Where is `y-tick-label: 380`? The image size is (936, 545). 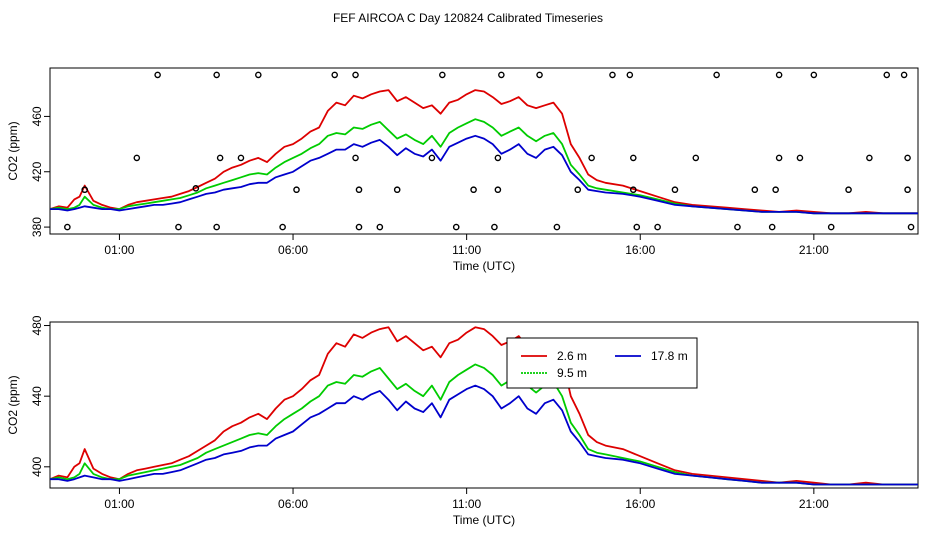 y-tick-label: 380 is located at coordinates (37, 227).